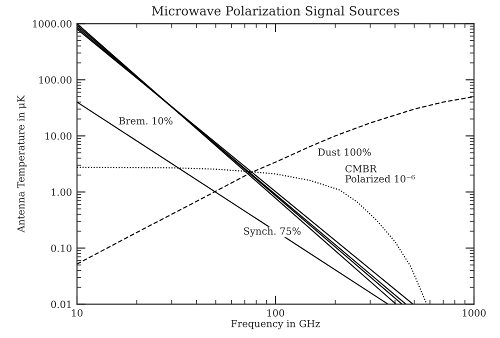  What do you see at coordinates (52, 24) in the screenshot?
I see `y-tick-label: 1000.00` at bounding box center [52, 24].